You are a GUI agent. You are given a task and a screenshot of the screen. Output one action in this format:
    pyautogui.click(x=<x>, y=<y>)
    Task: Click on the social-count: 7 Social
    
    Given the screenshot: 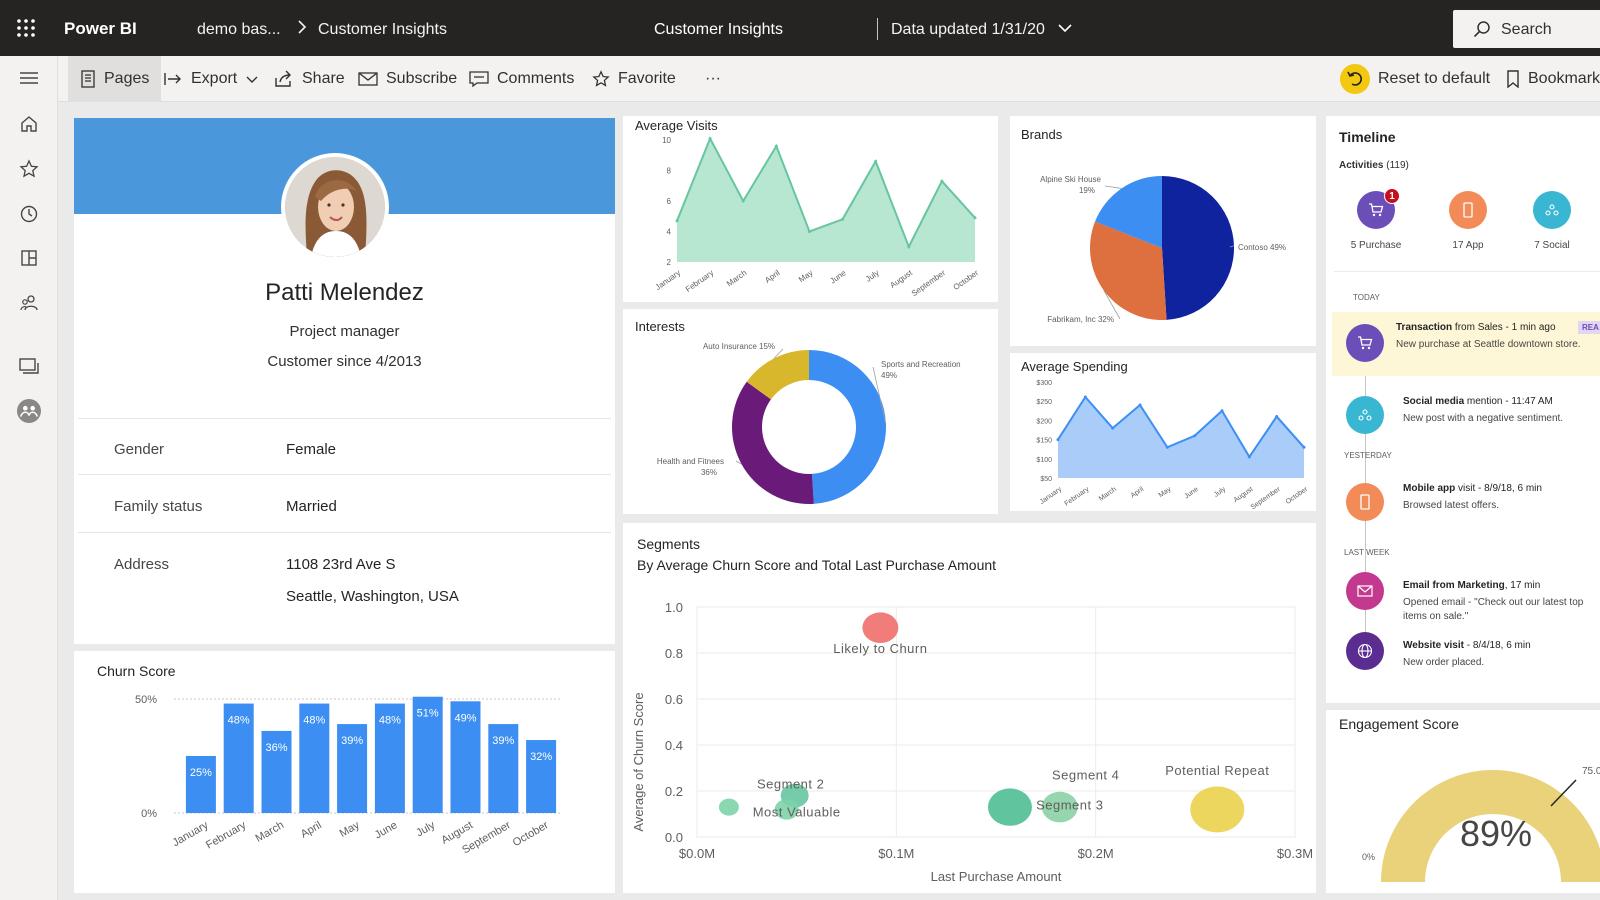 What is the action you would take?
    pyautogui.click(x=1552, y=245)
    